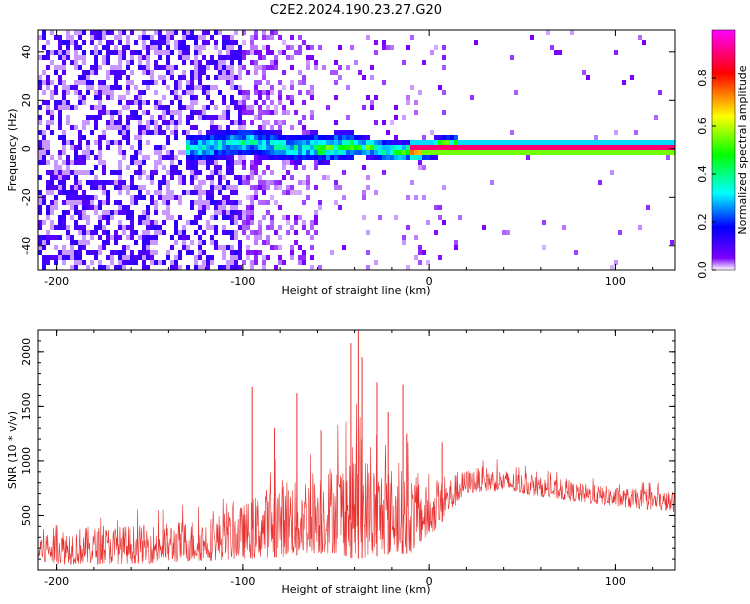  I want to click on colorbar-label: Normalized spectral amplitude, so click(742, 149).